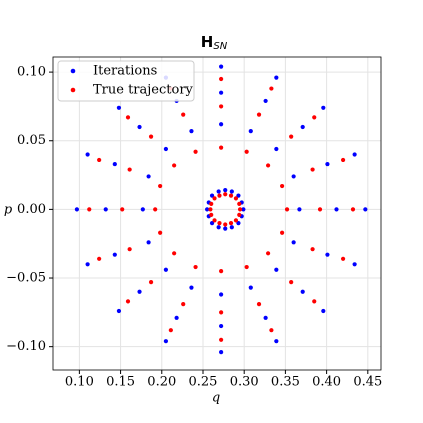 This screenshot has width=423, height=423. I want to click on y-tick-label: 0.00, so click(31, 209).